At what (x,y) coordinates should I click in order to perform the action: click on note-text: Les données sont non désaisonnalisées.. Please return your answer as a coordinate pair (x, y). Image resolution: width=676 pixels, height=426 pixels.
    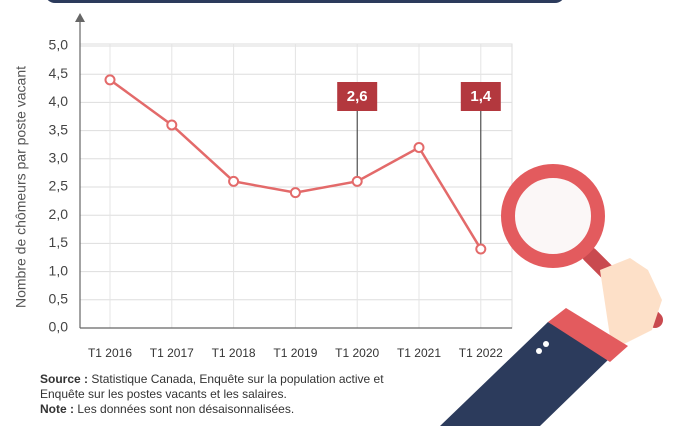
    Looking at the image, I should click on (186, 409).